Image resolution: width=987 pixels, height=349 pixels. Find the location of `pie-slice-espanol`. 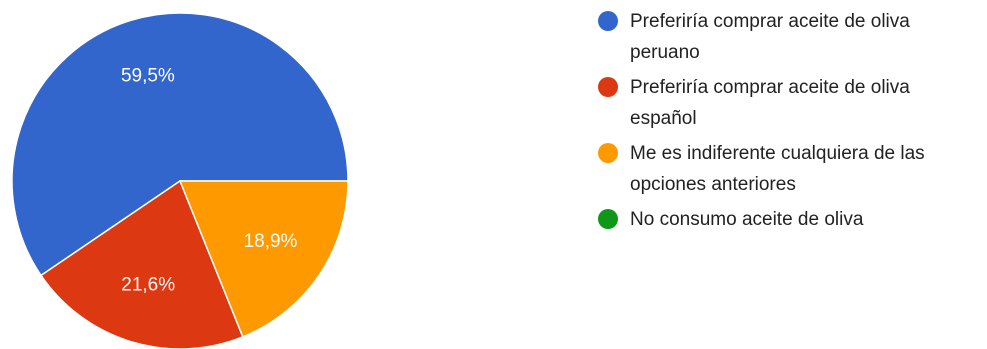

pie-slice-espanol is located at coordinates (142, 264).